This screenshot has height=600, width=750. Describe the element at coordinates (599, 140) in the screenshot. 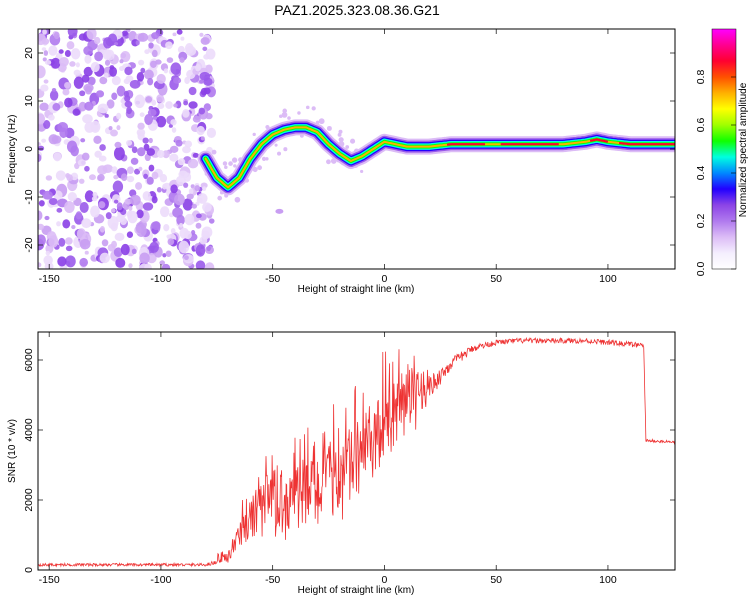

I see `ridge-hot-segment` at that location.